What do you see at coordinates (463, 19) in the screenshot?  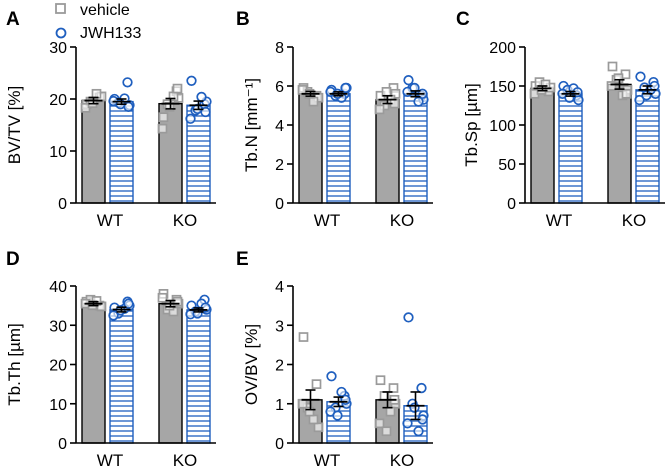 I see `panel-letter: C` at bounding box center [463, 19].